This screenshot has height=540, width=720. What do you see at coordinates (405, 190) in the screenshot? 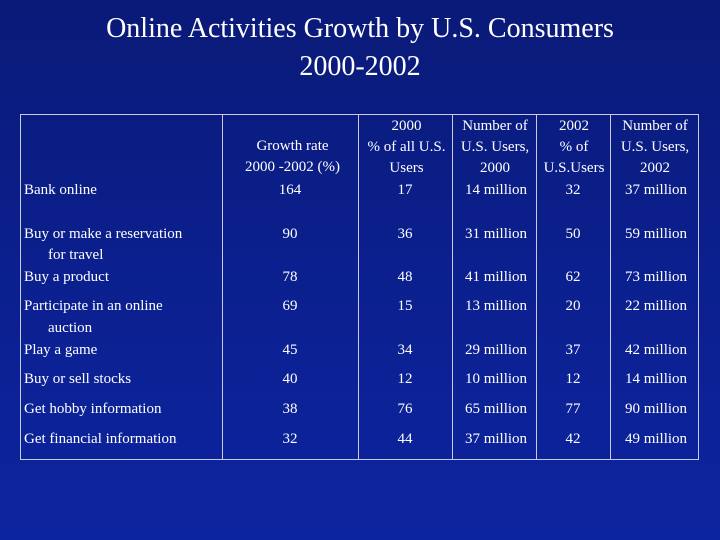
I see `cell-pct-2000: 17` at bounding box center [405, 190].